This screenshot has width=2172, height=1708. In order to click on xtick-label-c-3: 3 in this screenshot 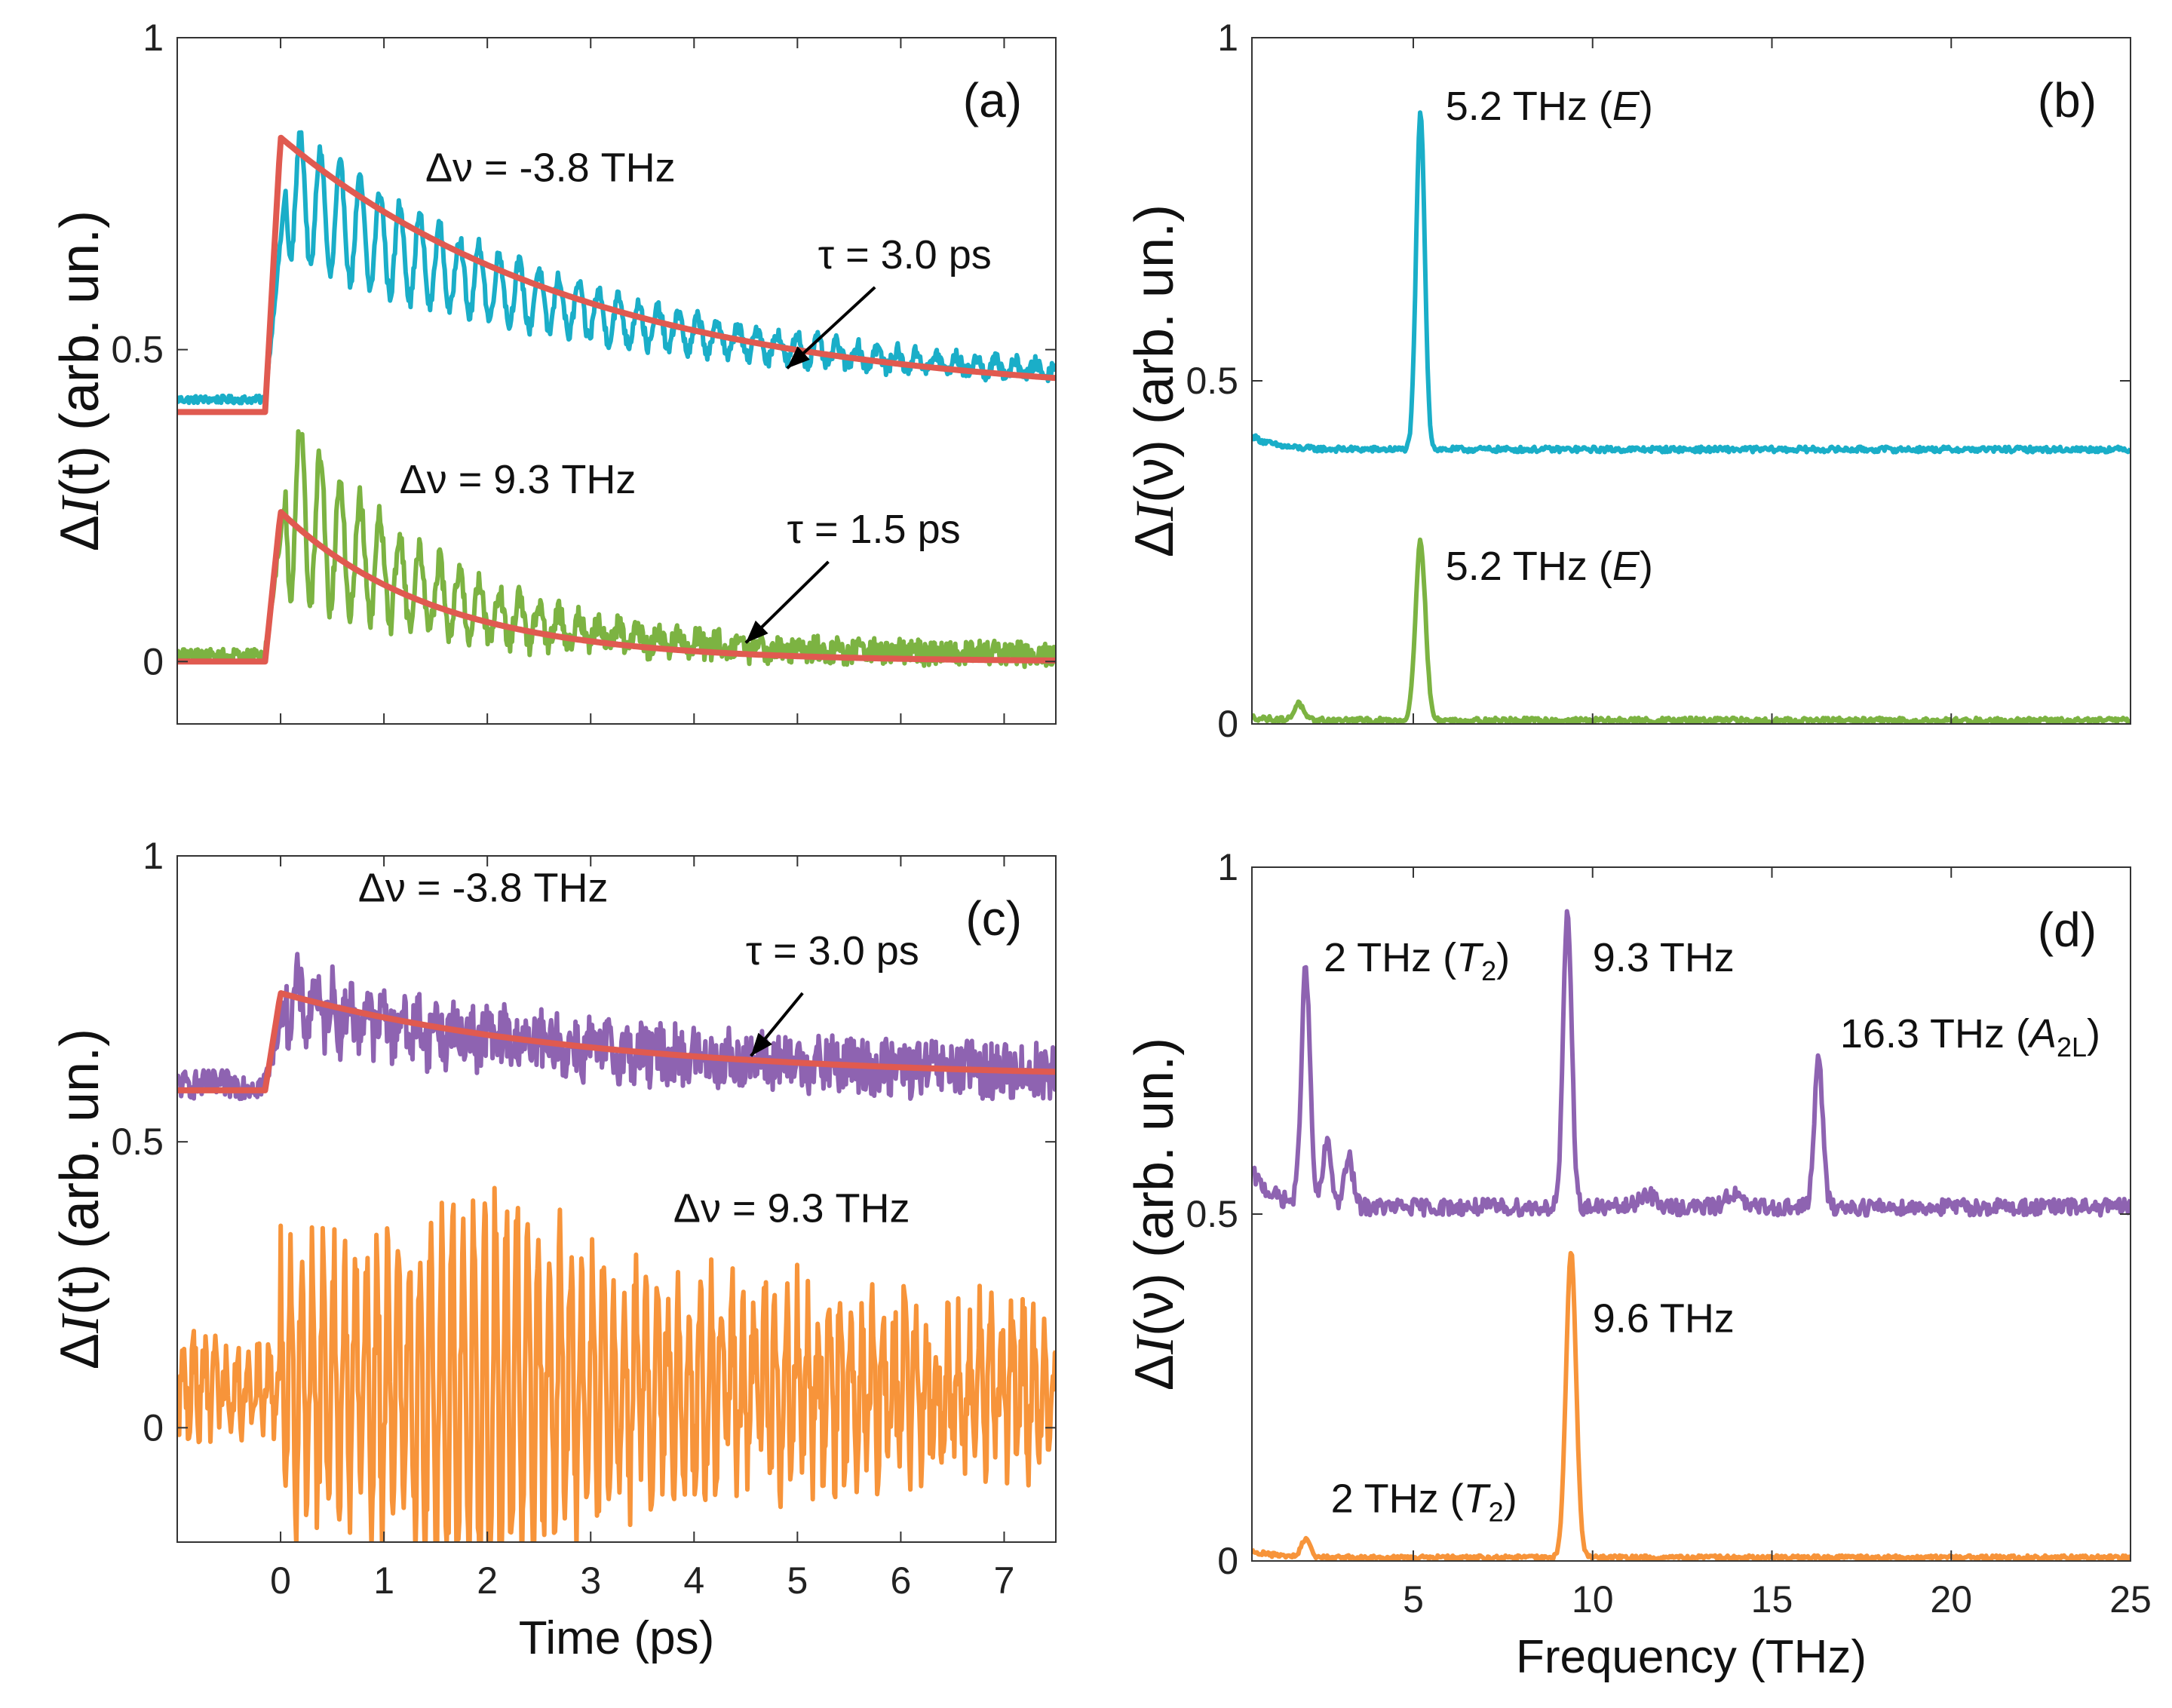, I will do `click(590, 1580)`.